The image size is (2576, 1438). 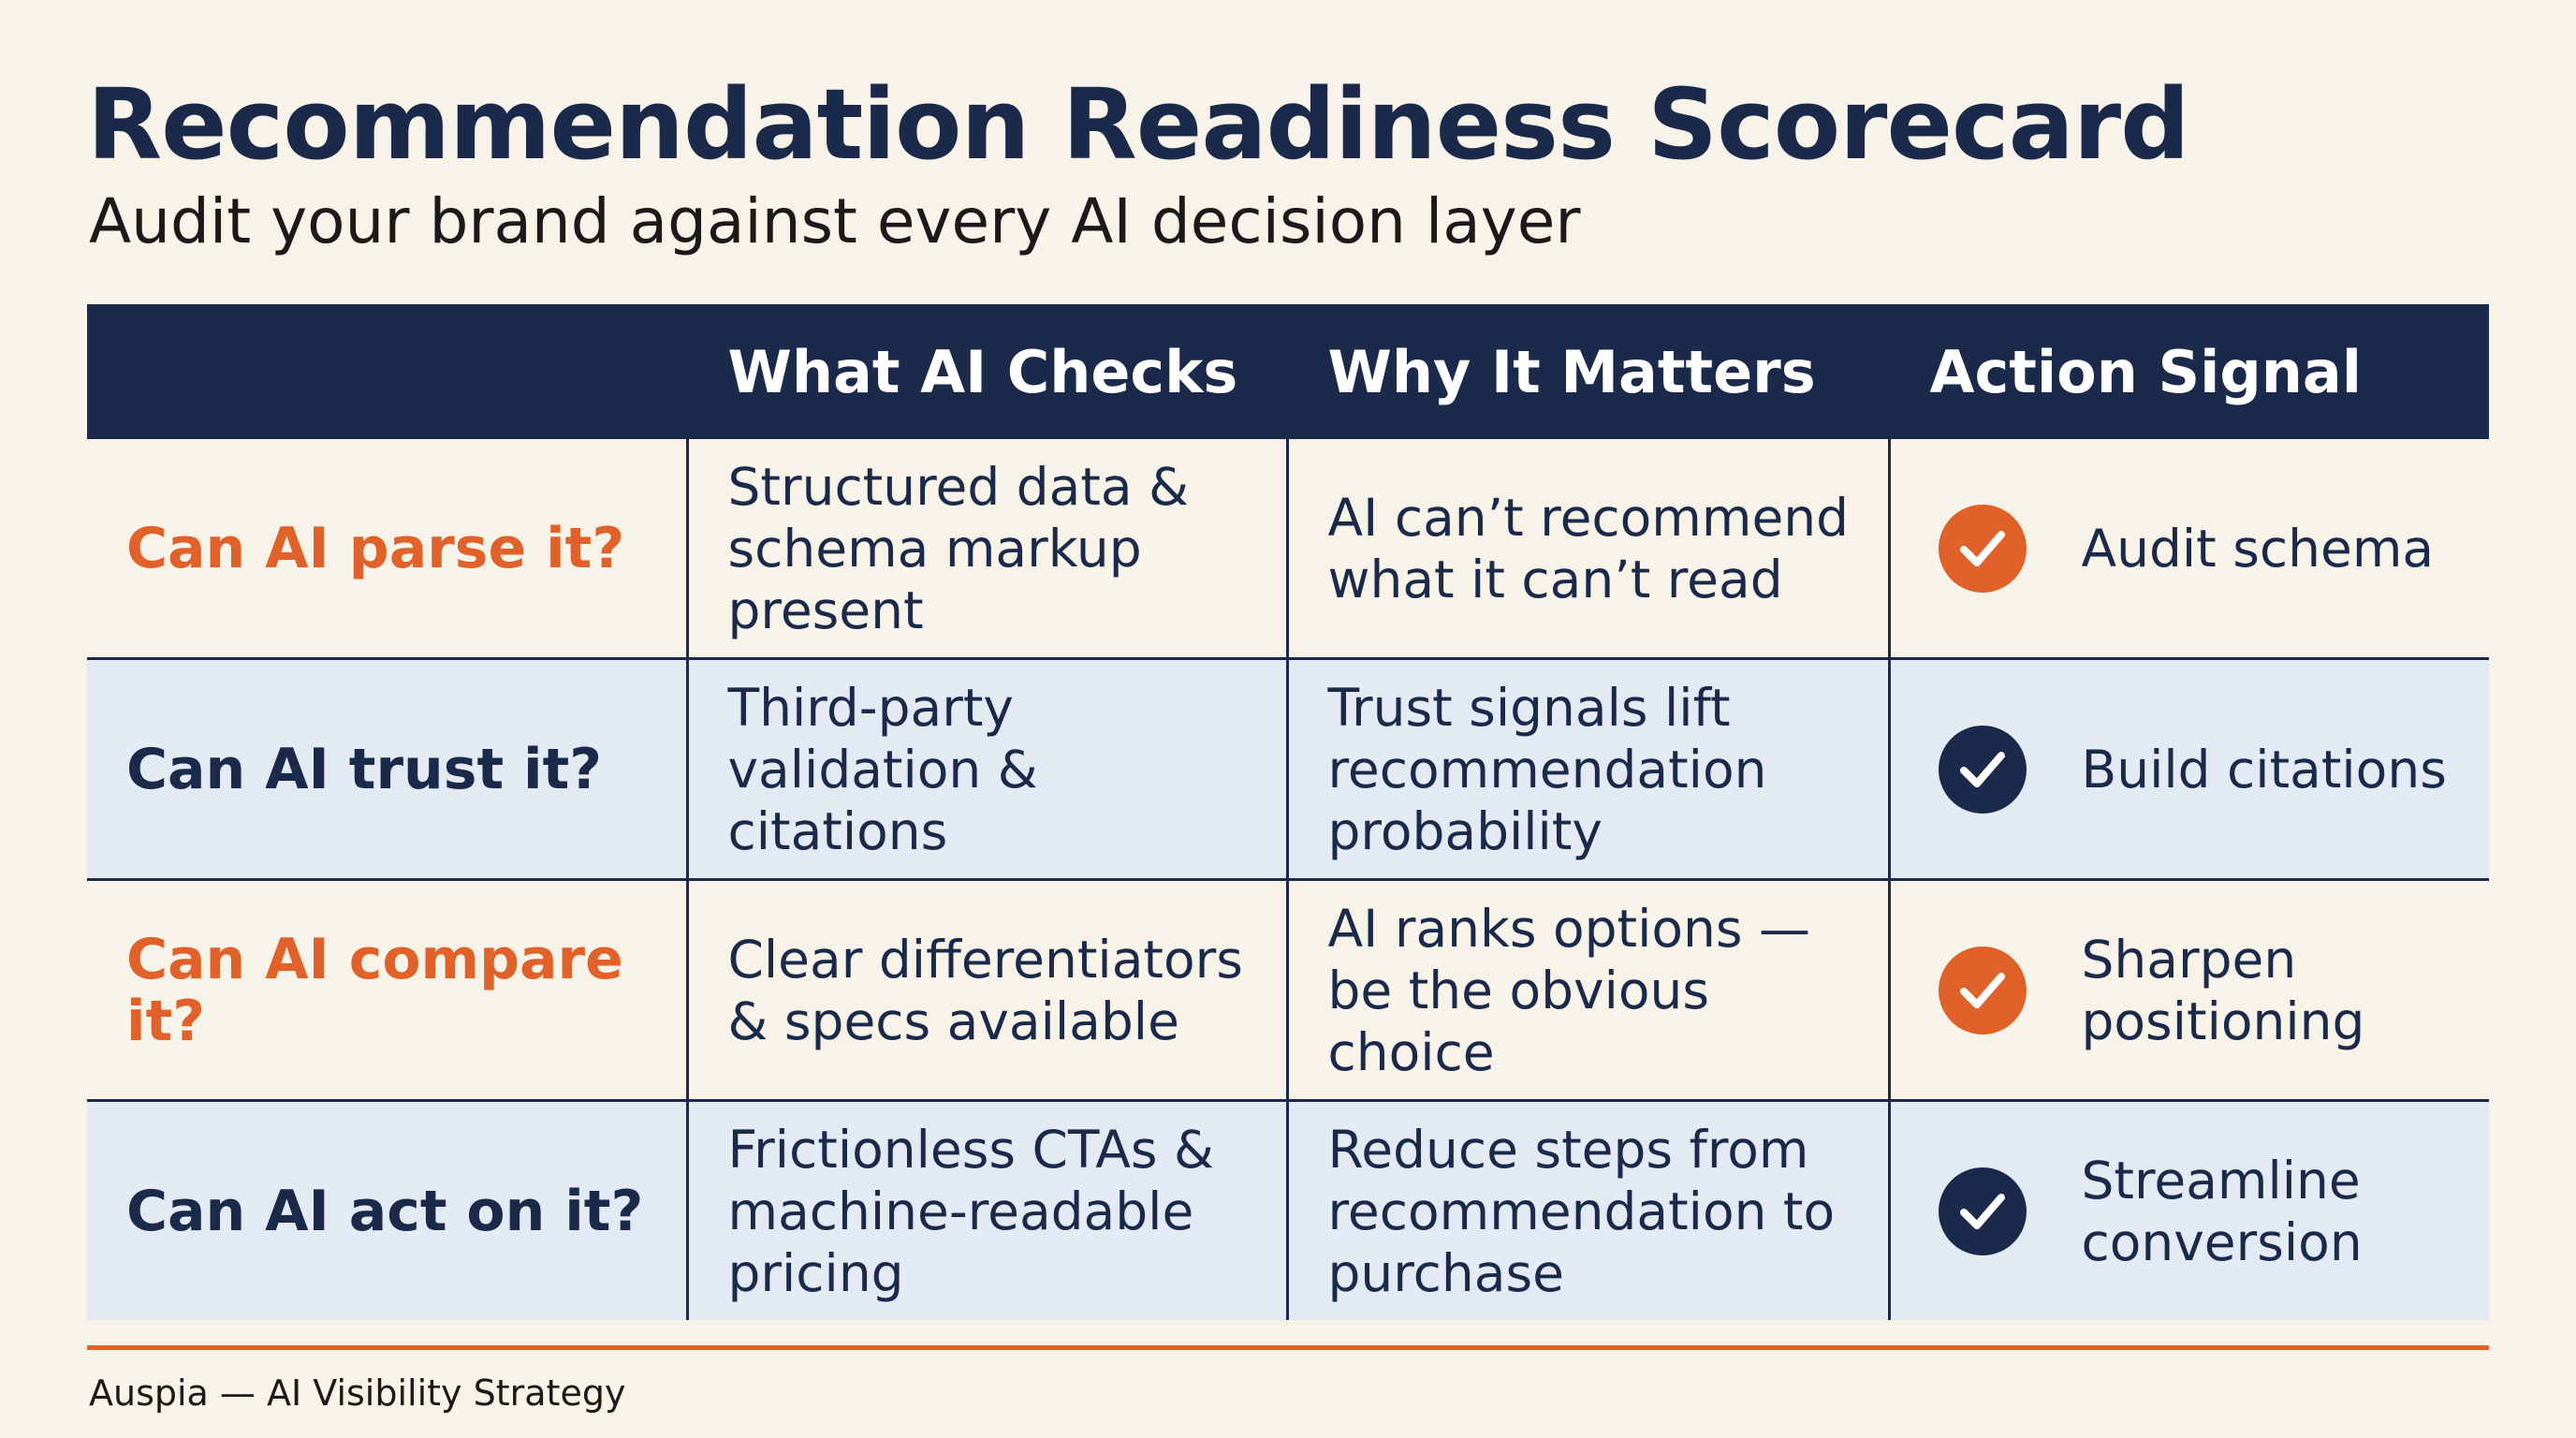 I want to click on row-label: Can AI trust it?, so click(x=388, y=769).